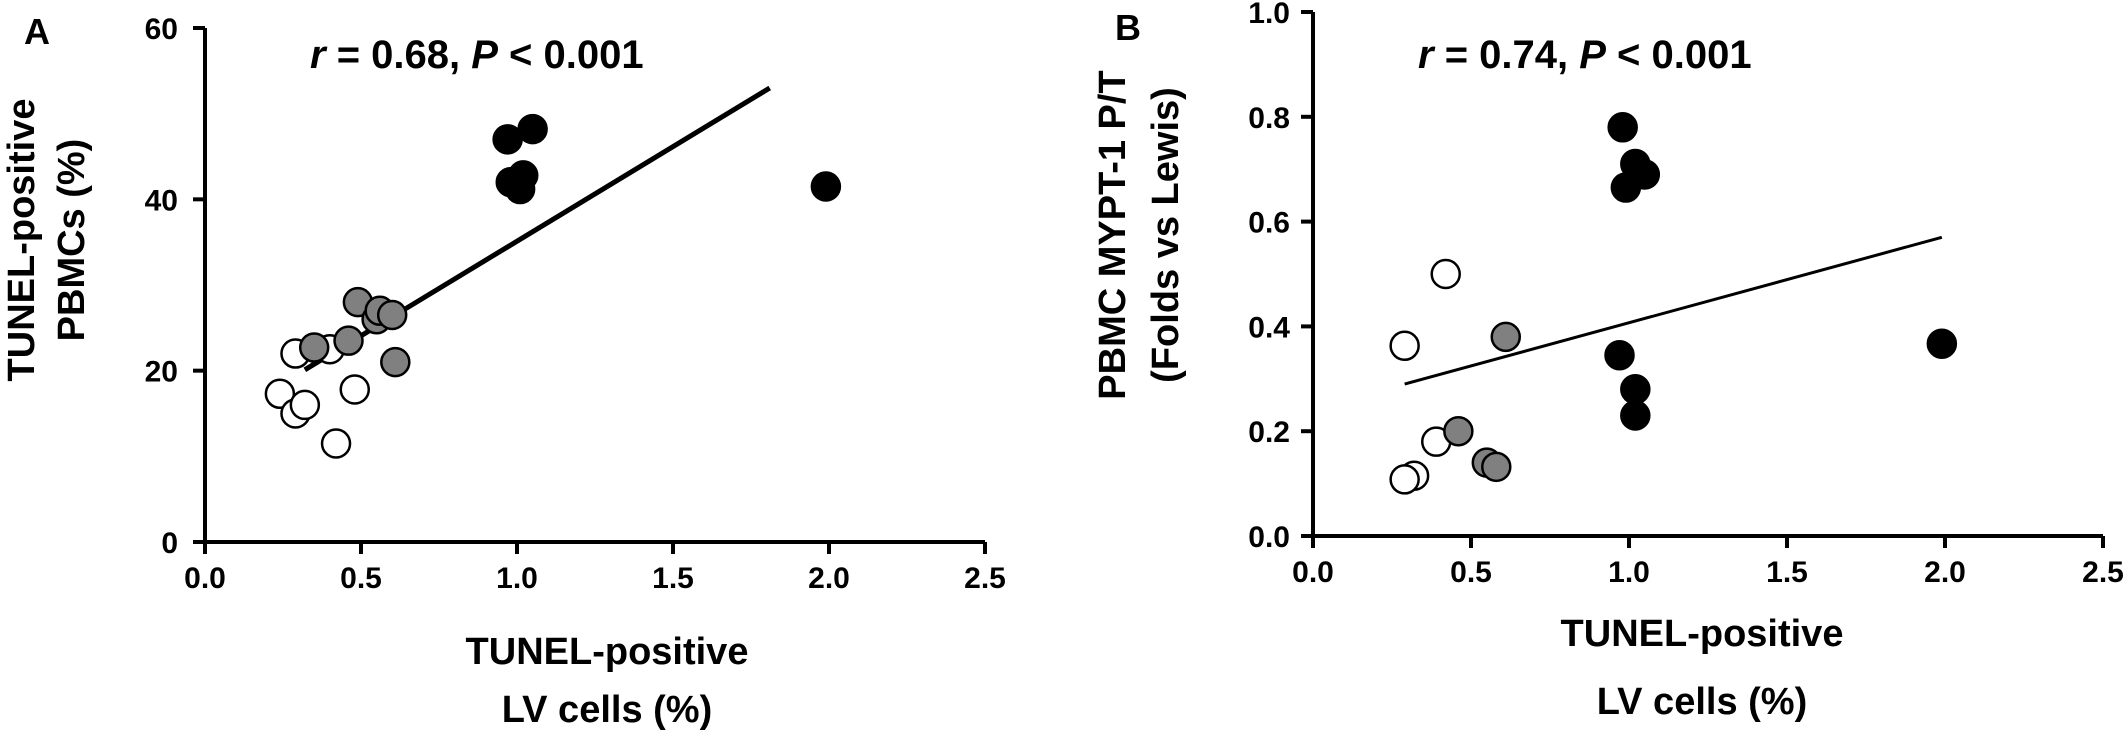 The height and width of the screenshot is (737, 2128). Describe the element at coordinates (829, 578) in the screenshot. I see `x-tick-label-a: 2.0` at that location.